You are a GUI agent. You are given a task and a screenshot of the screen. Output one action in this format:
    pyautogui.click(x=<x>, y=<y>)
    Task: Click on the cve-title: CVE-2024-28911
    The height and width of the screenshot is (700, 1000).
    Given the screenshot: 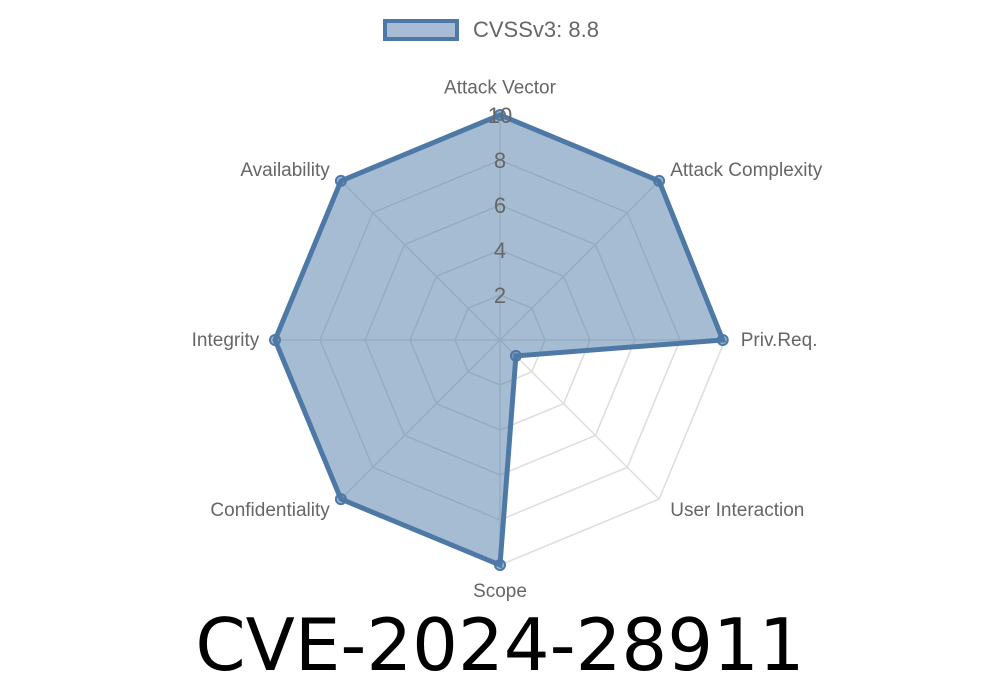 What is the action you would take?
    pyautogui.click(x=500, y=645)
    